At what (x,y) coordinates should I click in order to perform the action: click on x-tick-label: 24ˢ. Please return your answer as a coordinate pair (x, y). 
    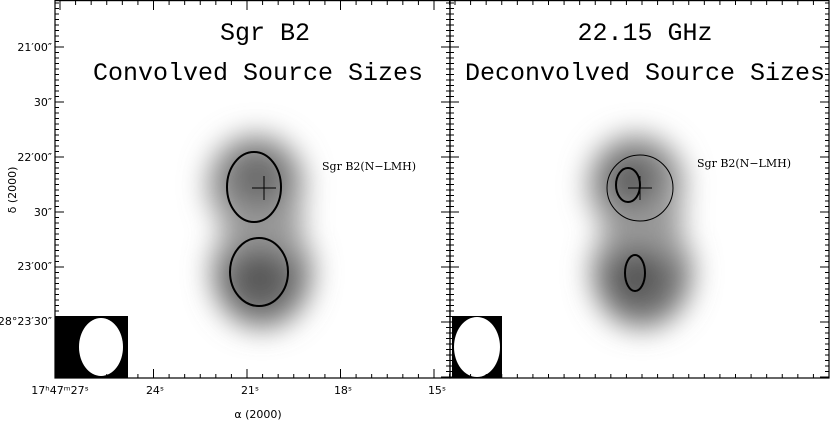
    Looking at the image, I should click on (155, 390).